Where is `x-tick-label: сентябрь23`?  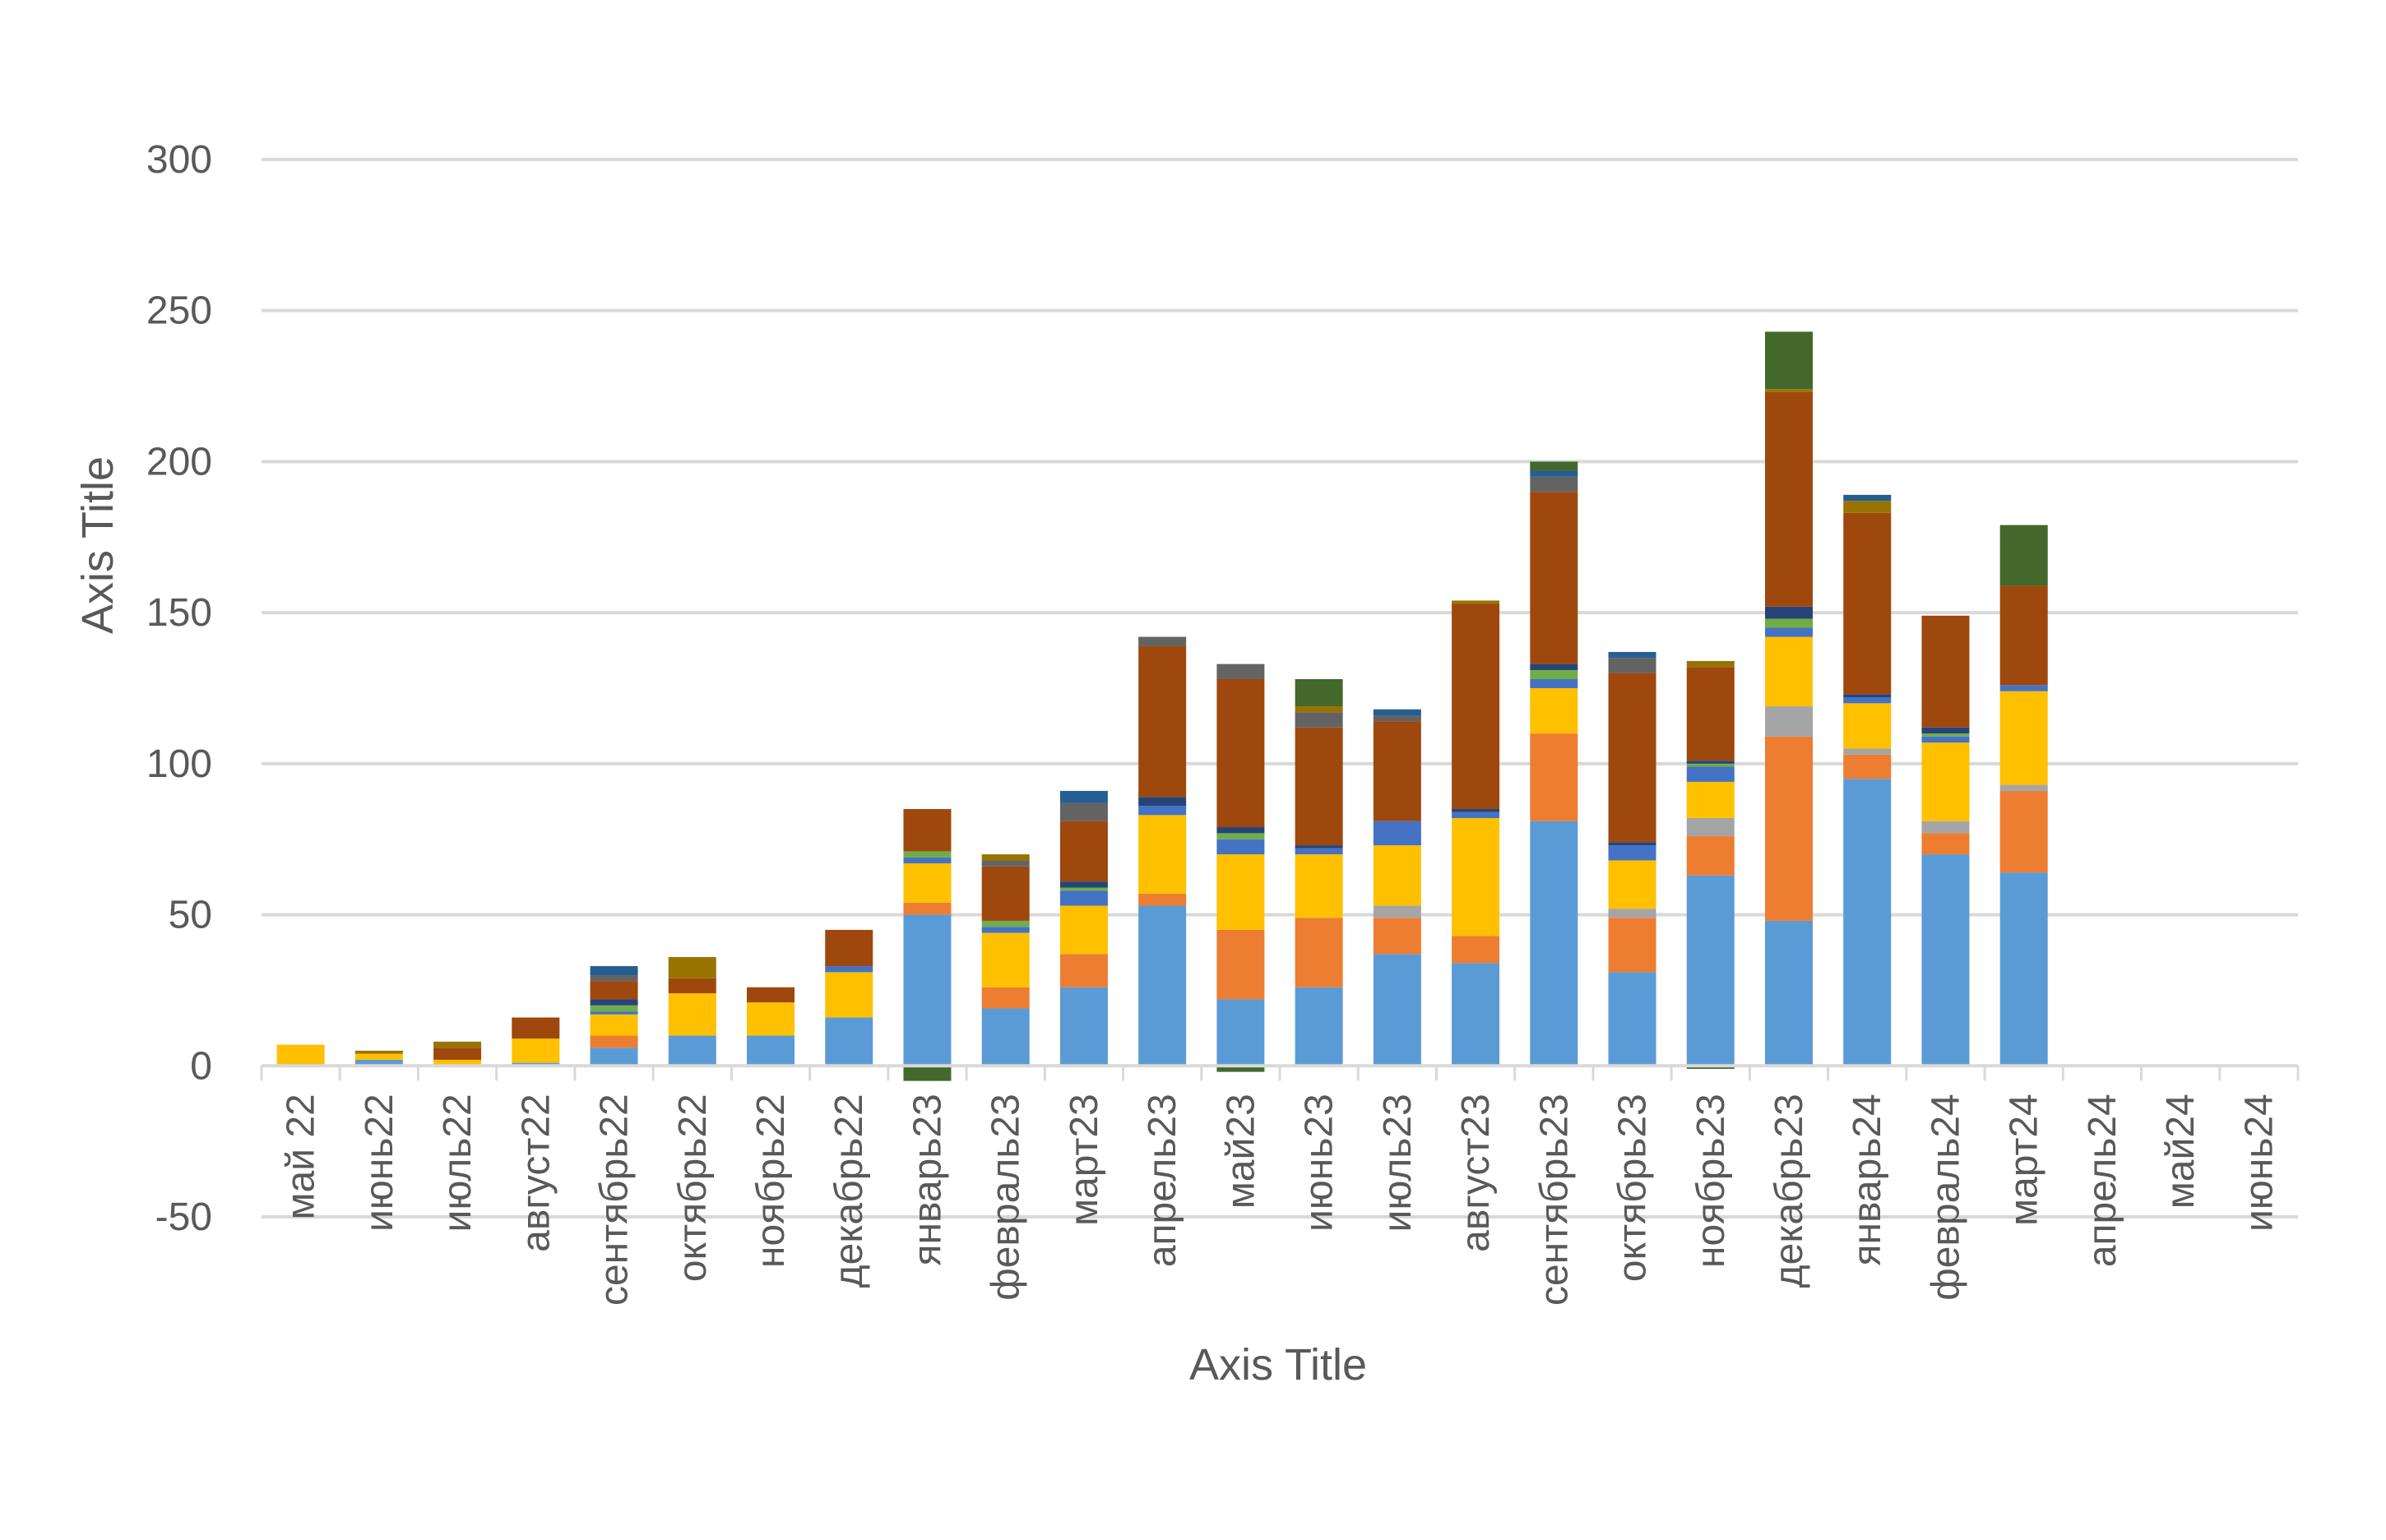 x-tick-label: сентябрь23 is located at coordinates (1554, 1200).